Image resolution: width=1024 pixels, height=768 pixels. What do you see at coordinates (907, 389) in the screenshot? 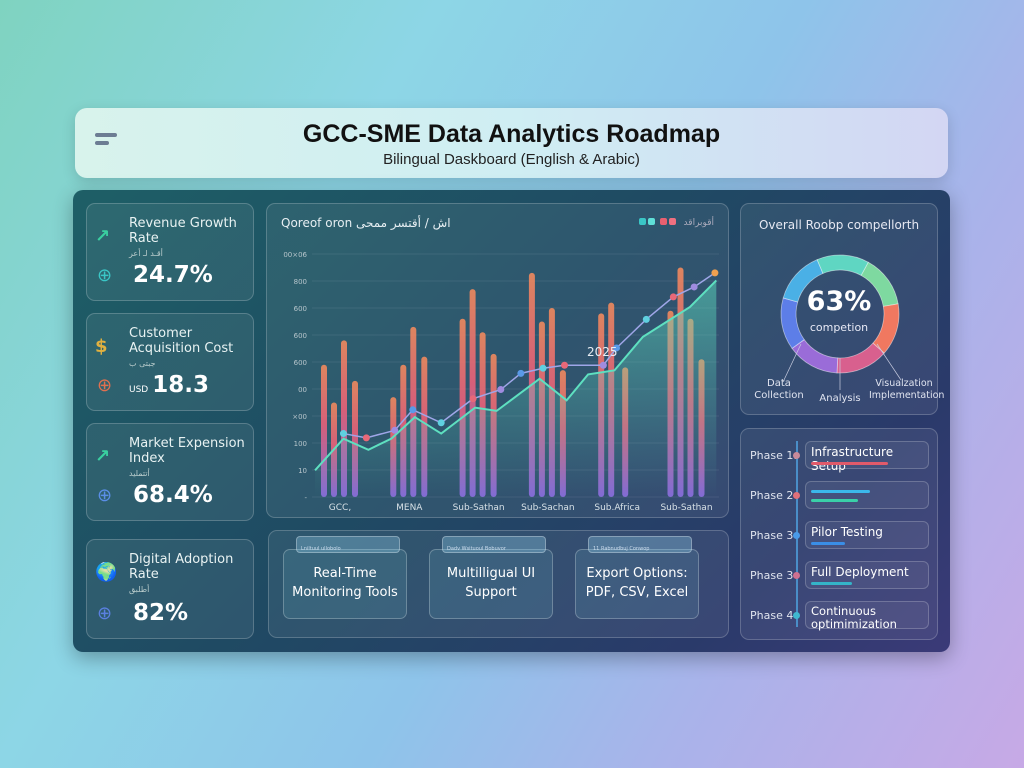
I see `label-visualization: Visualzation Implementation` at bounding box center [907, 389].